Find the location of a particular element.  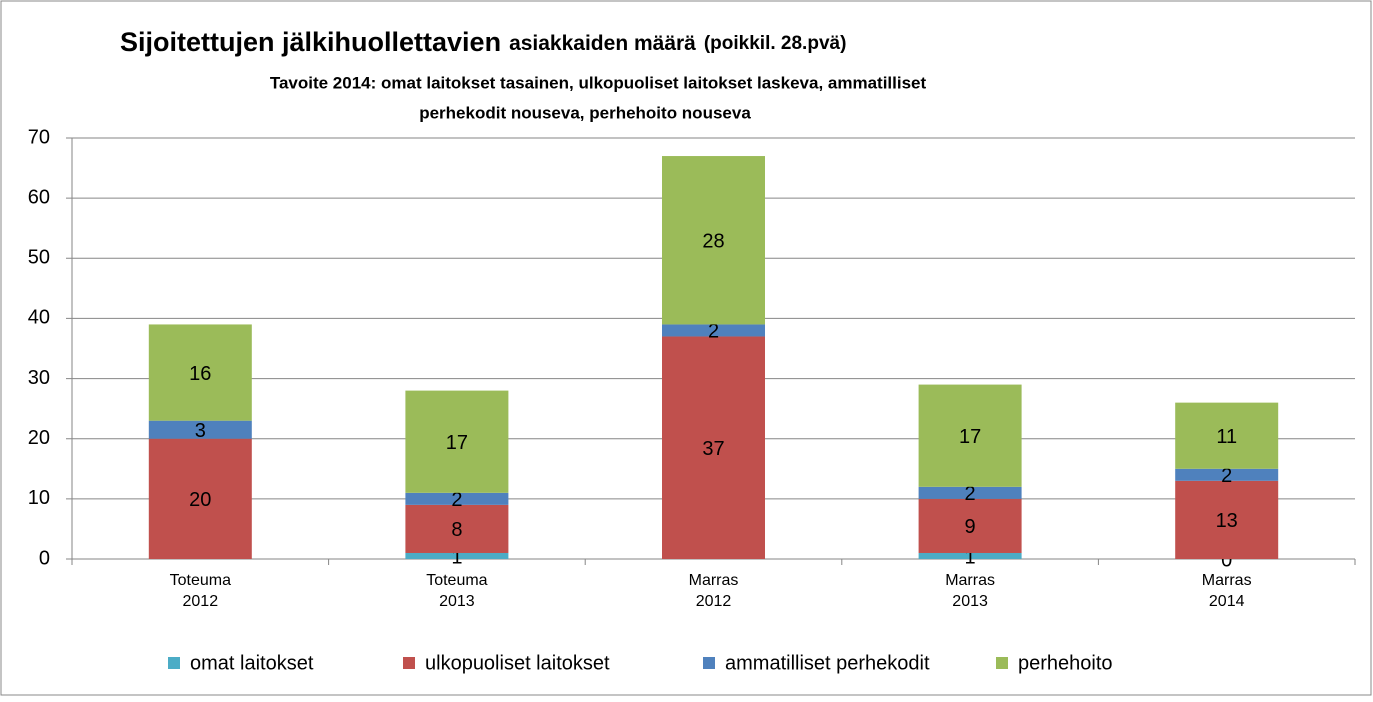

y-tick-label: 0 is located at coordinates (44, 558).